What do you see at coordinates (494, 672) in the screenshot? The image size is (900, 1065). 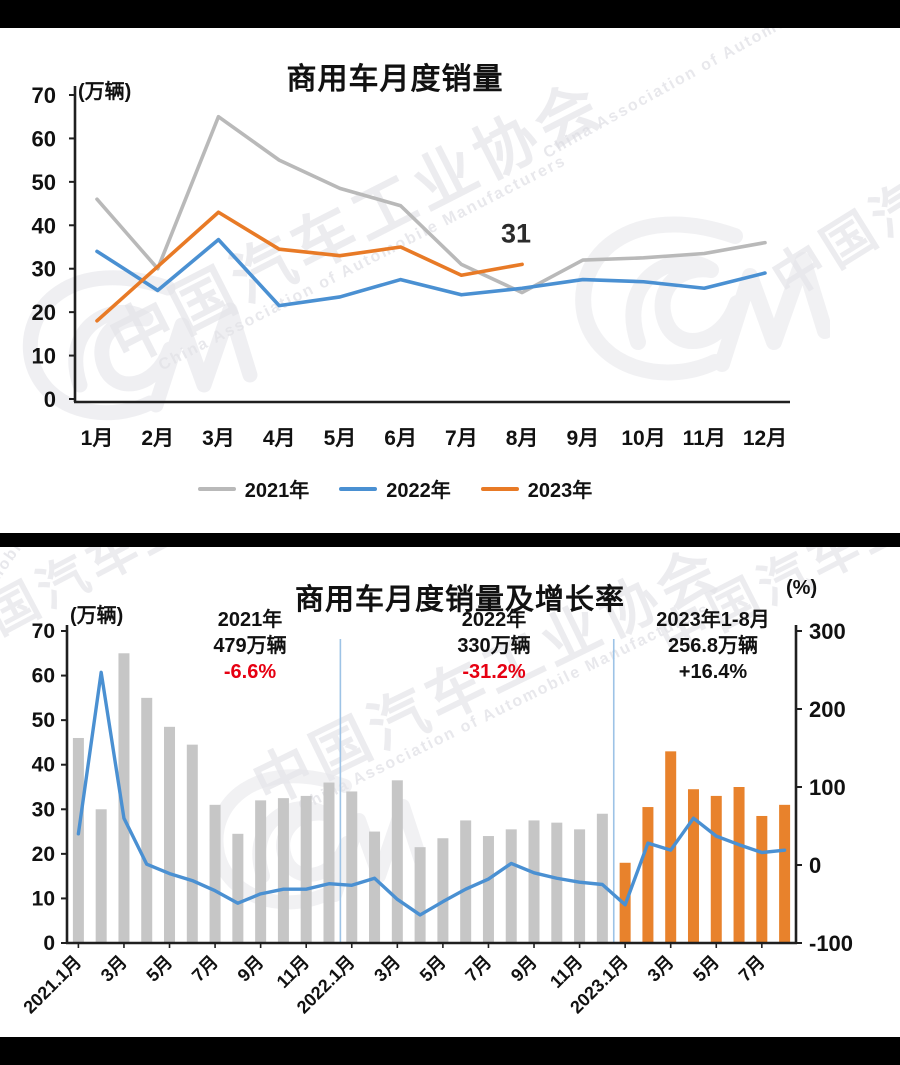 I see `annotation-2022-growth: -31.2%` at bounding box center [494, 672].